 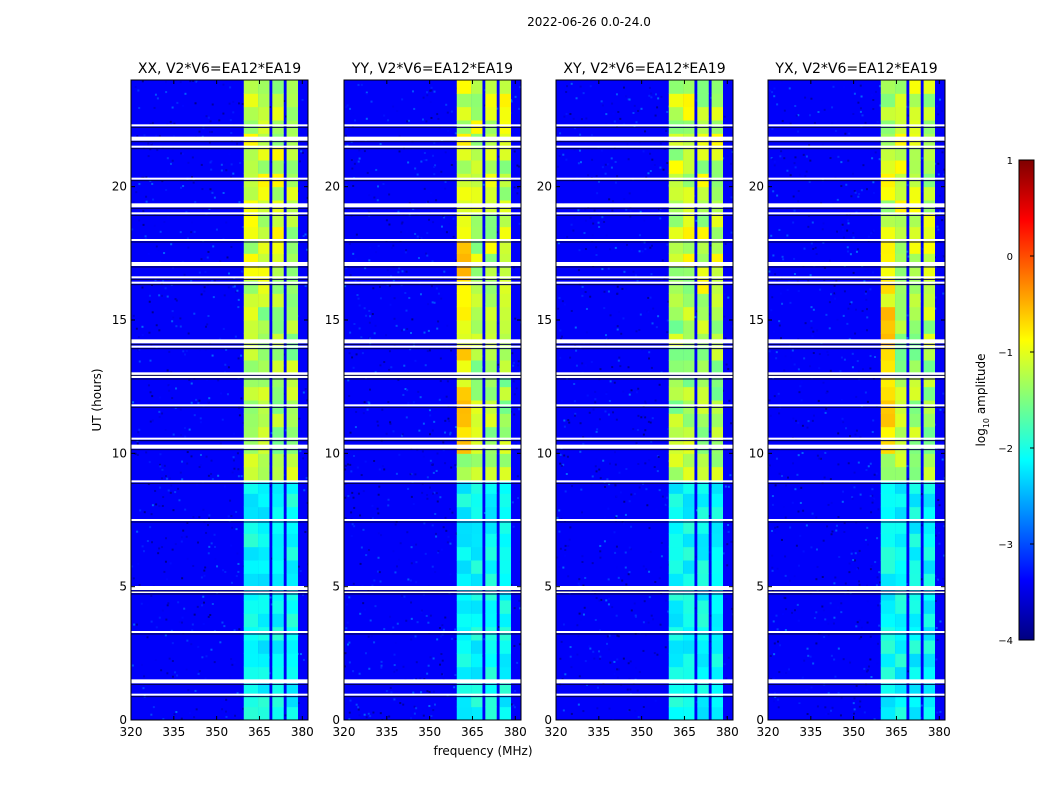 I want to click on panel-title: YX, V2*V6=EA12*EA19, so click(x=855, y=69).